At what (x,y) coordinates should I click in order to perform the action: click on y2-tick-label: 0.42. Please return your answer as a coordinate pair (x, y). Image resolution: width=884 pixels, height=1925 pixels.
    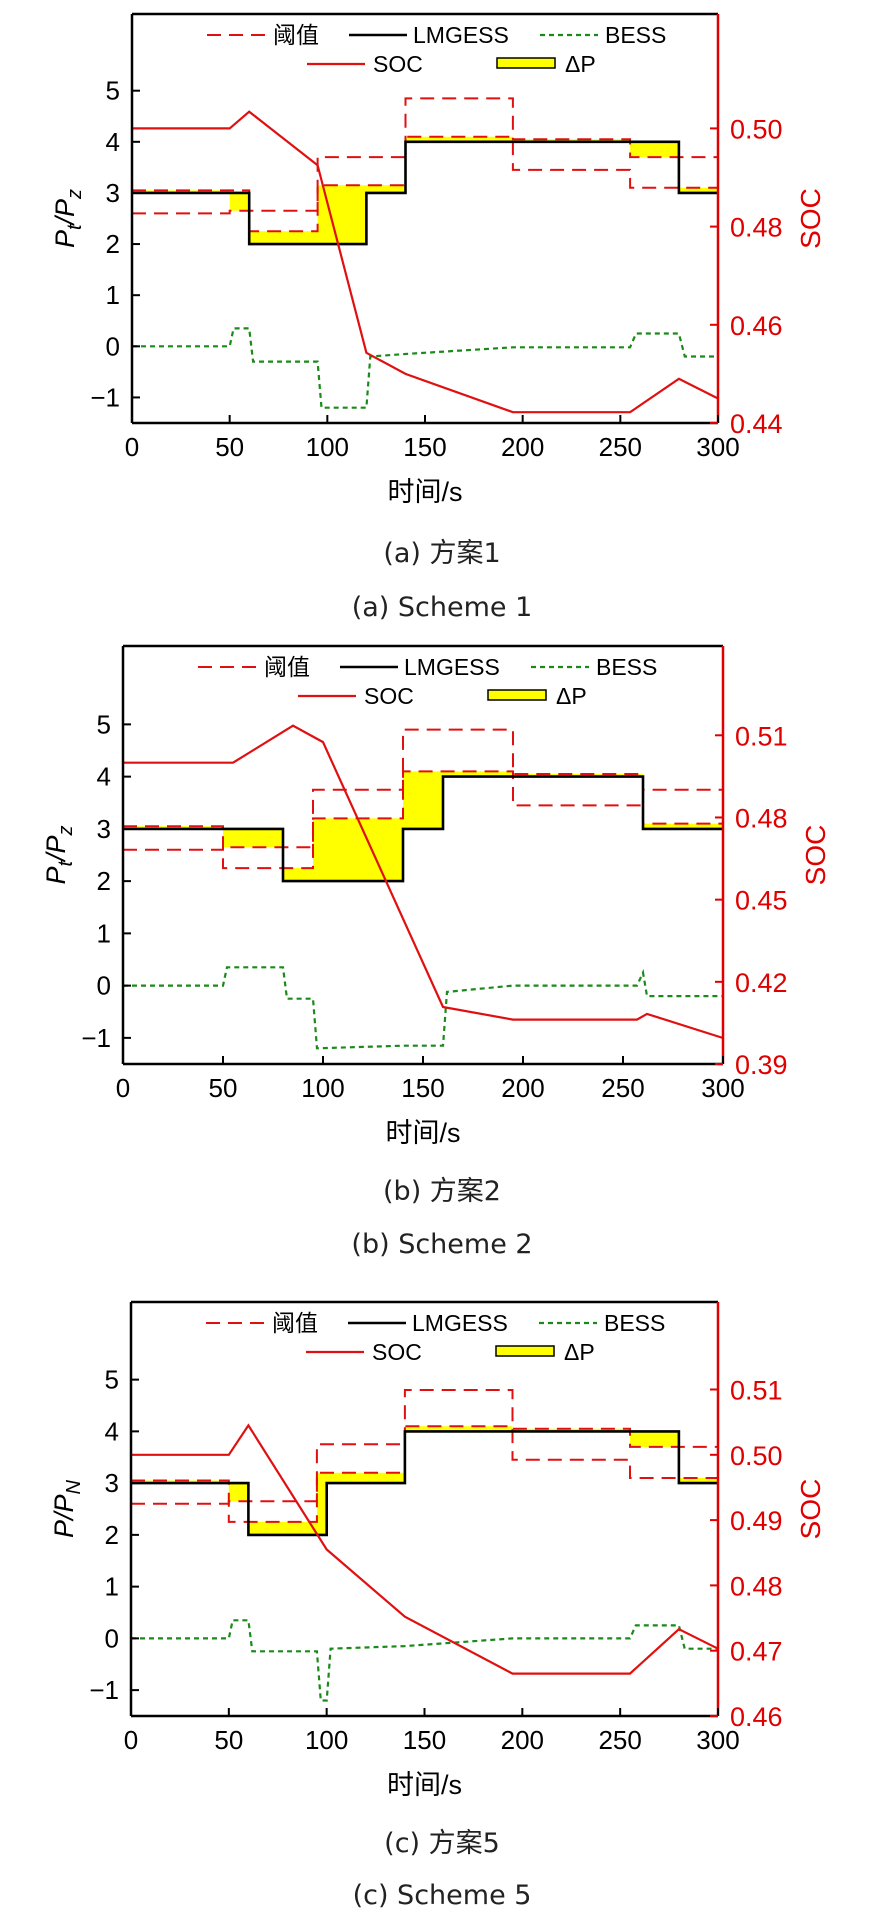
    Looking at the image, I should click on (761, 983).